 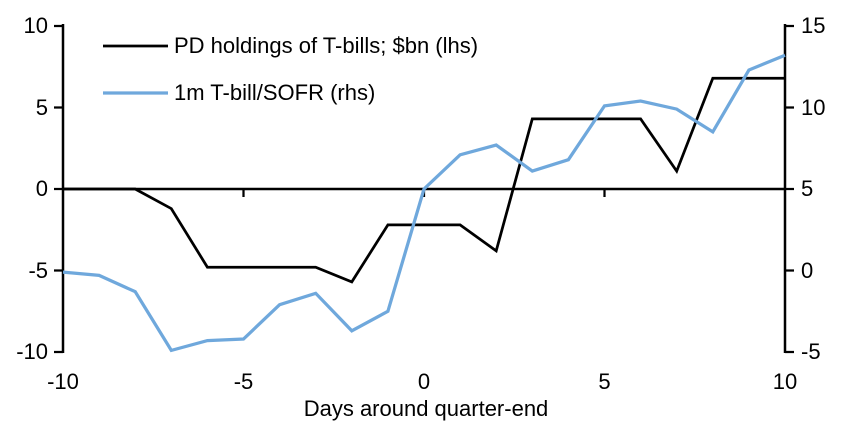 What do you see at coordinates (41, 188) in the screenshot?
I see `left-y-tick-label: 0` at bounding box center [41, 188].